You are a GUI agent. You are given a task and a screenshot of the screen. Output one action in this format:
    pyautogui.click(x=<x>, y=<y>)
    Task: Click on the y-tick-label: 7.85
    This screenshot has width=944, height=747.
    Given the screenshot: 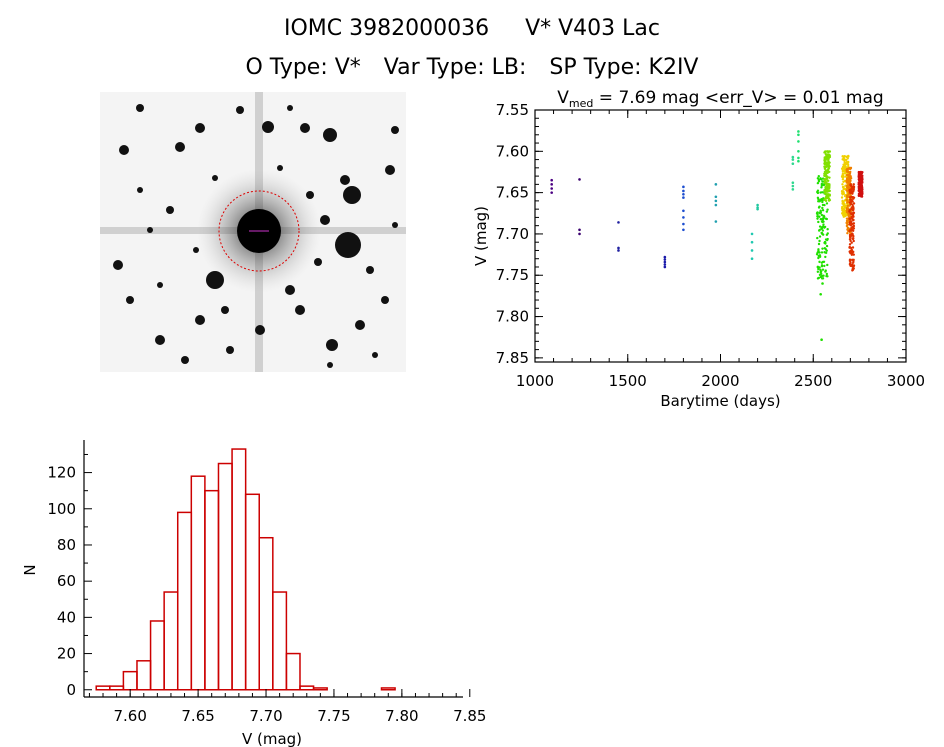 What is the action you would take?
    pyautogui.click(x=512, y=358)
    